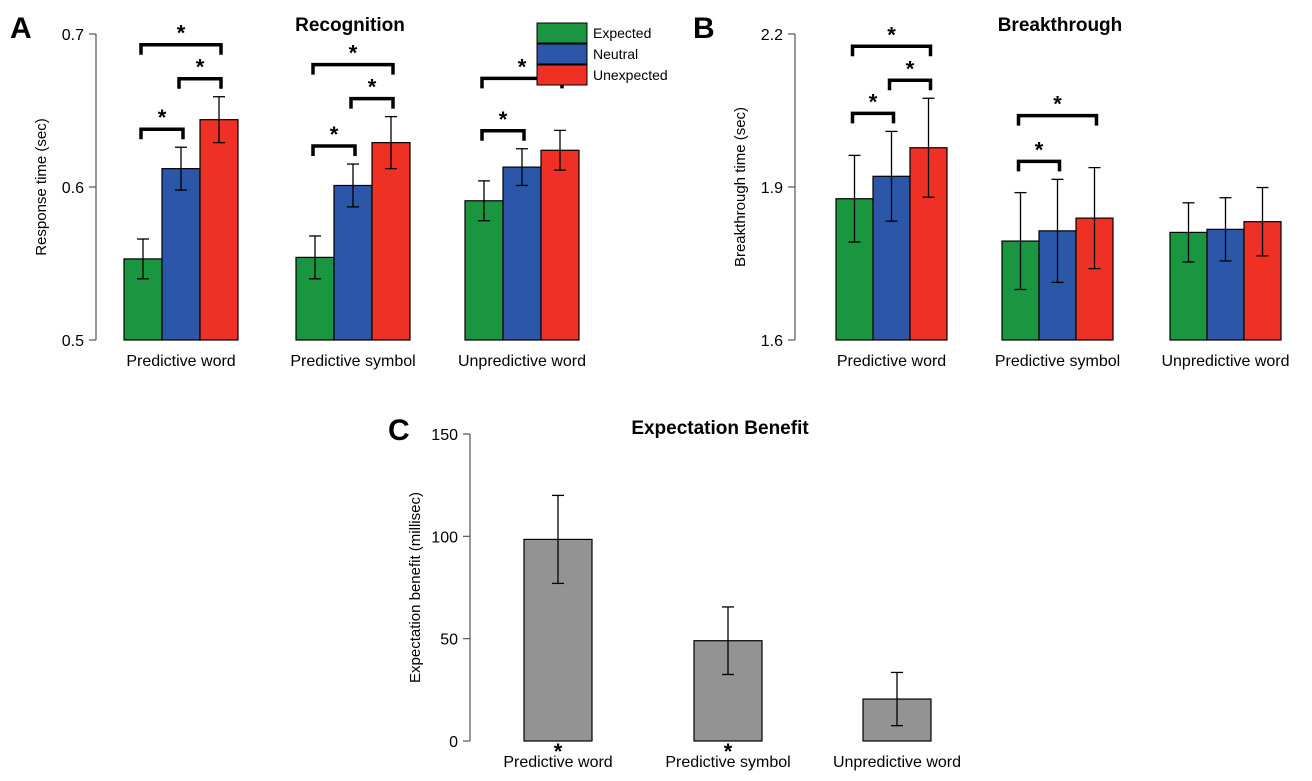 Image resolution: width=1312 pixels, height=781 pixels. I want to click on y-tick-label: 1.6, so click(772, 341).